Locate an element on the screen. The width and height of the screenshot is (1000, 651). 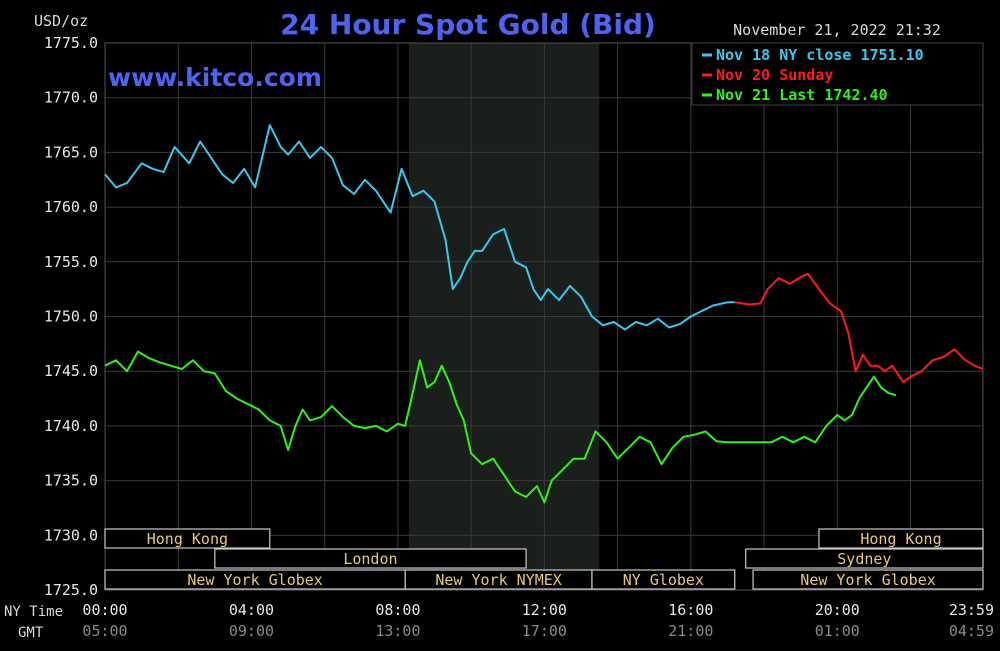
y-tick-label: 1745.0 is located at coordinates (71, 371).